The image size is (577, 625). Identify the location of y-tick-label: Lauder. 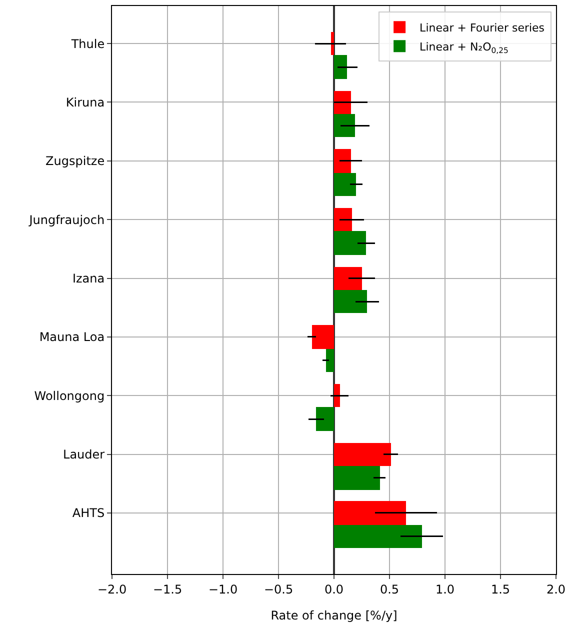
(84, 455).